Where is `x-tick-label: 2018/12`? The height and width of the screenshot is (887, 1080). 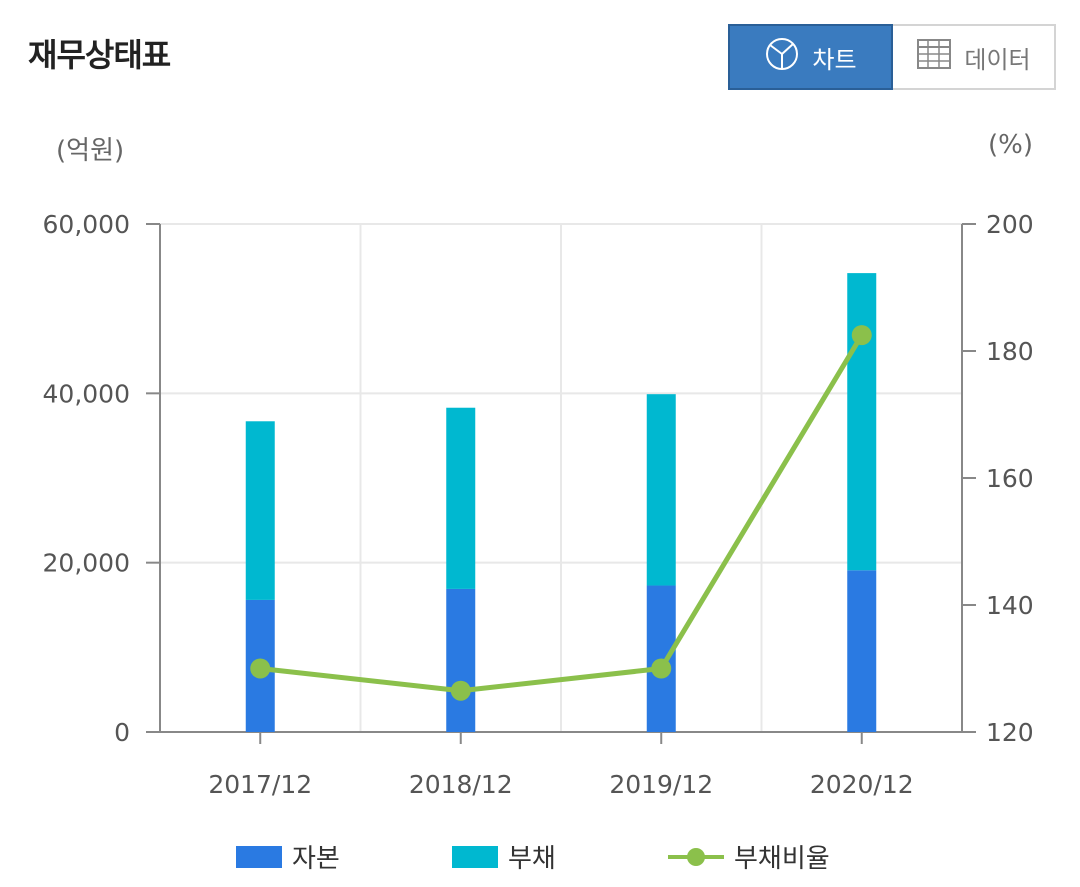
x-tick-label: 2018/12 is located at coordinates (461, 784).